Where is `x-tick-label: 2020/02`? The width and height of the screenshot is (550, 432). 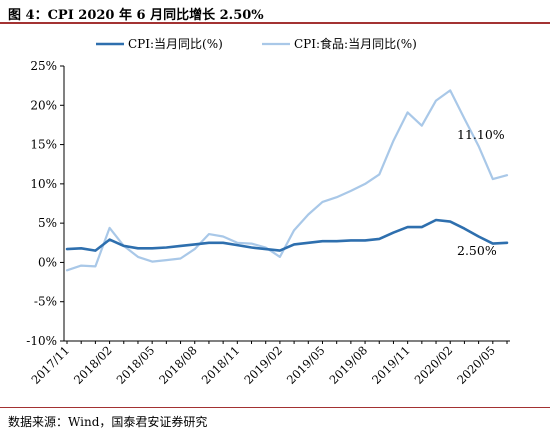
x-tick-label: 2020/02 is located at coordinates (434, 365).